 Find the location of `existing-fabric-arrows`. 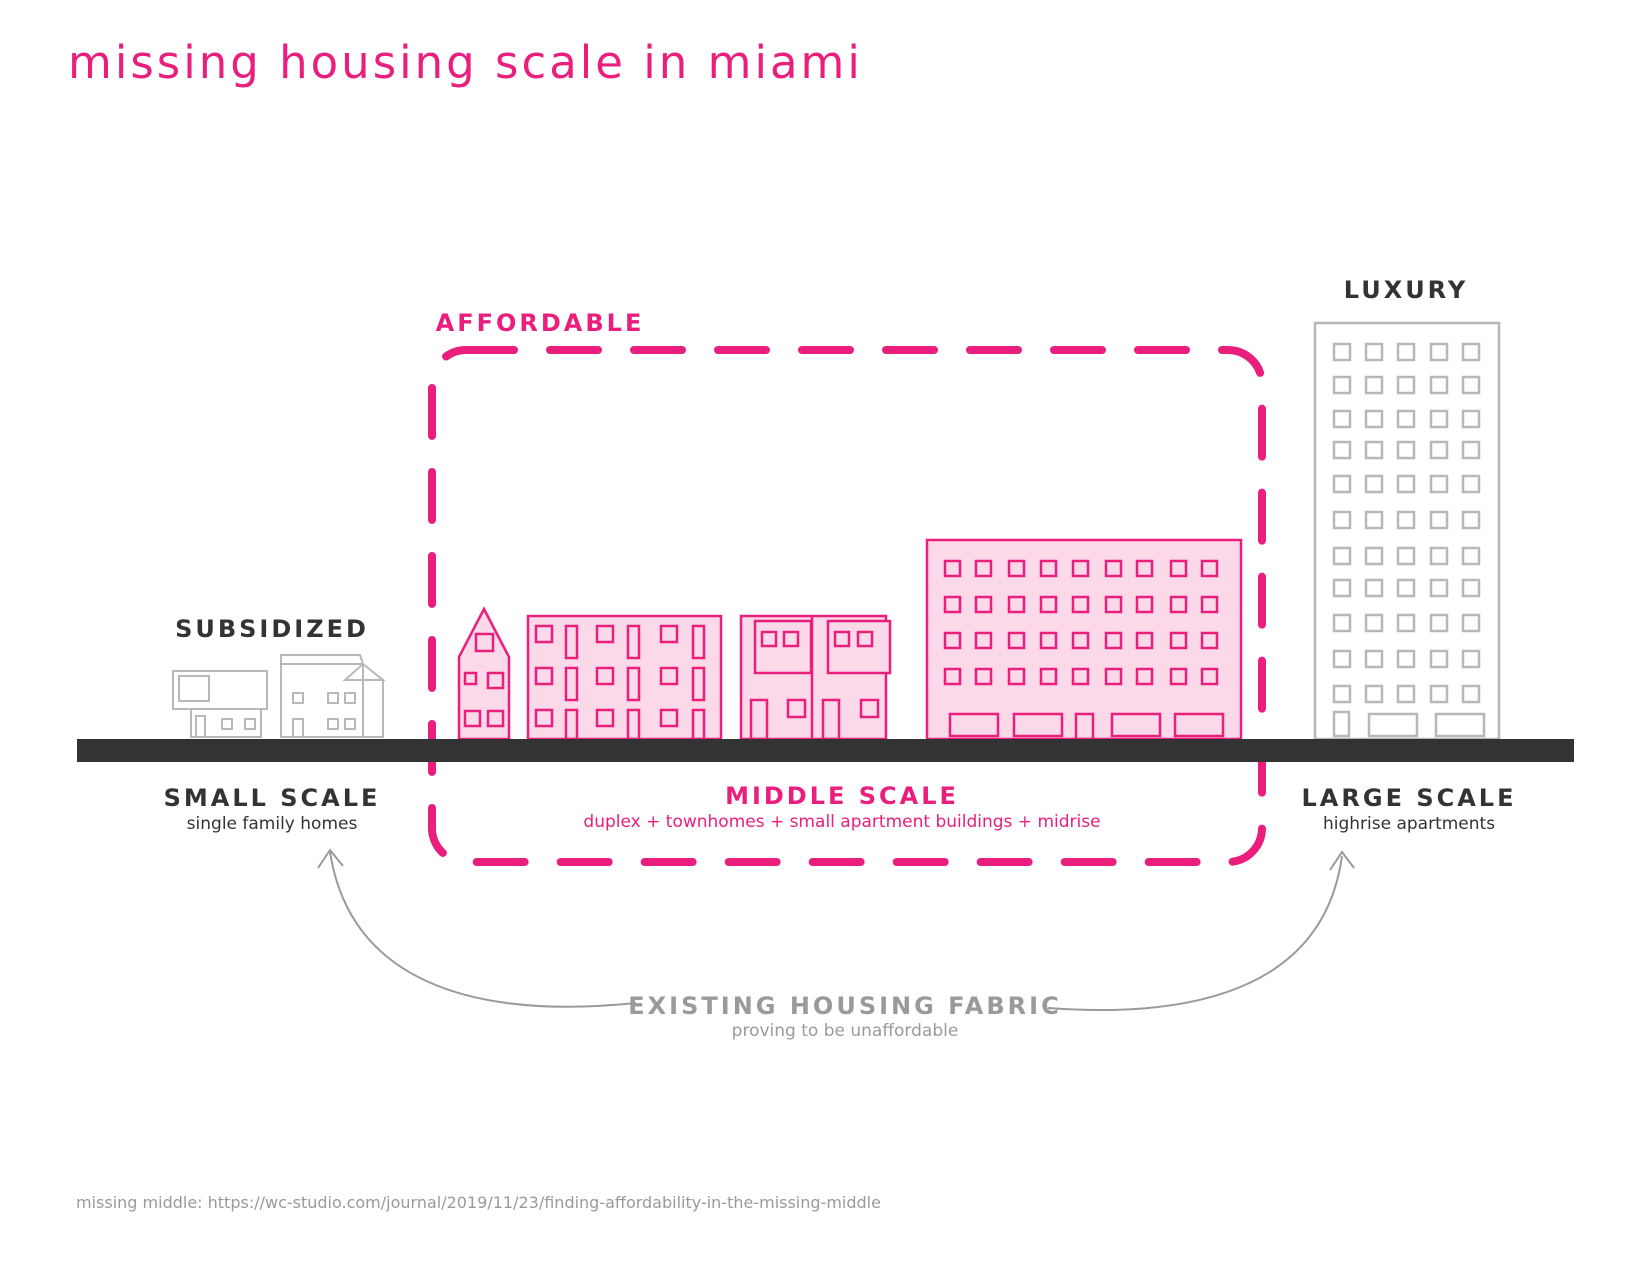

existing-fabric-arrows is located at coordinates (836, 929).